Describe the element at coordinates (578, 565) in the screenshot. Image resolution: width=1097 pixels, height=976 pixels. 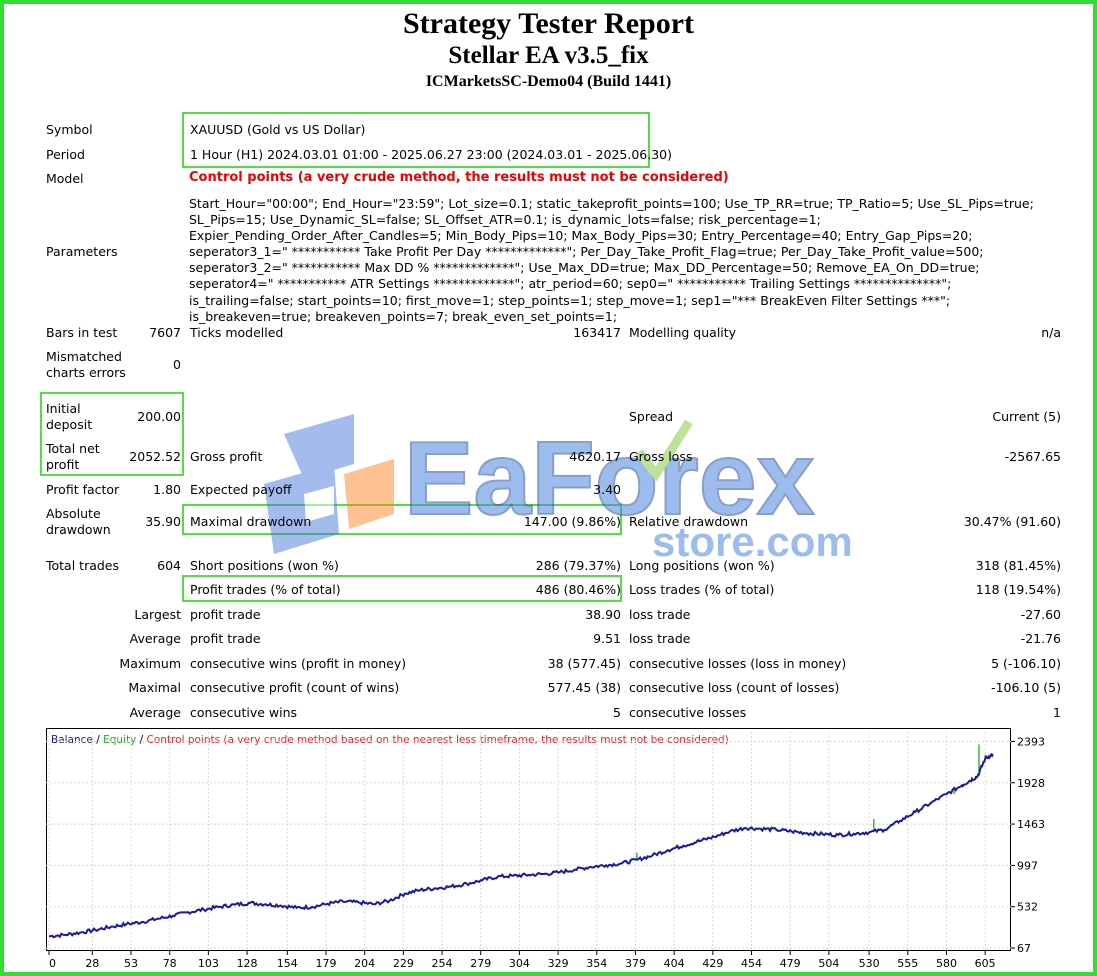
I see `short-value: 286 (79.37%)` at that location.